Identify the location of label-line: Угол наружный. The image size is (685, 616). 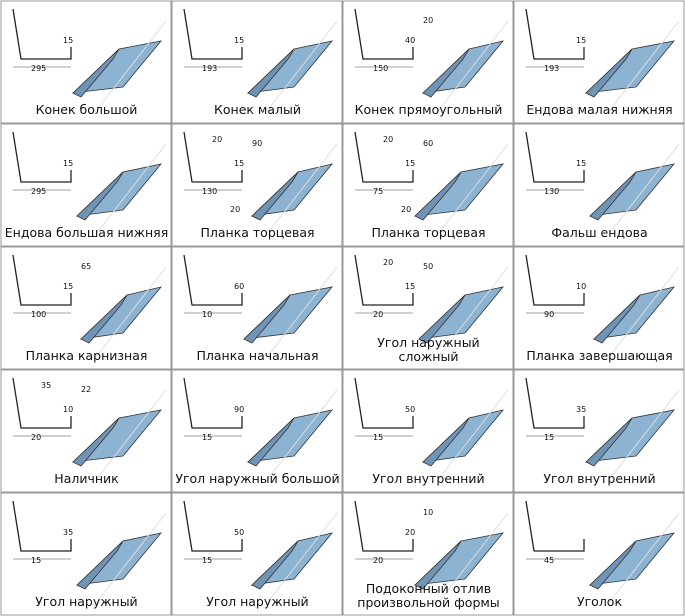
(428, 342).